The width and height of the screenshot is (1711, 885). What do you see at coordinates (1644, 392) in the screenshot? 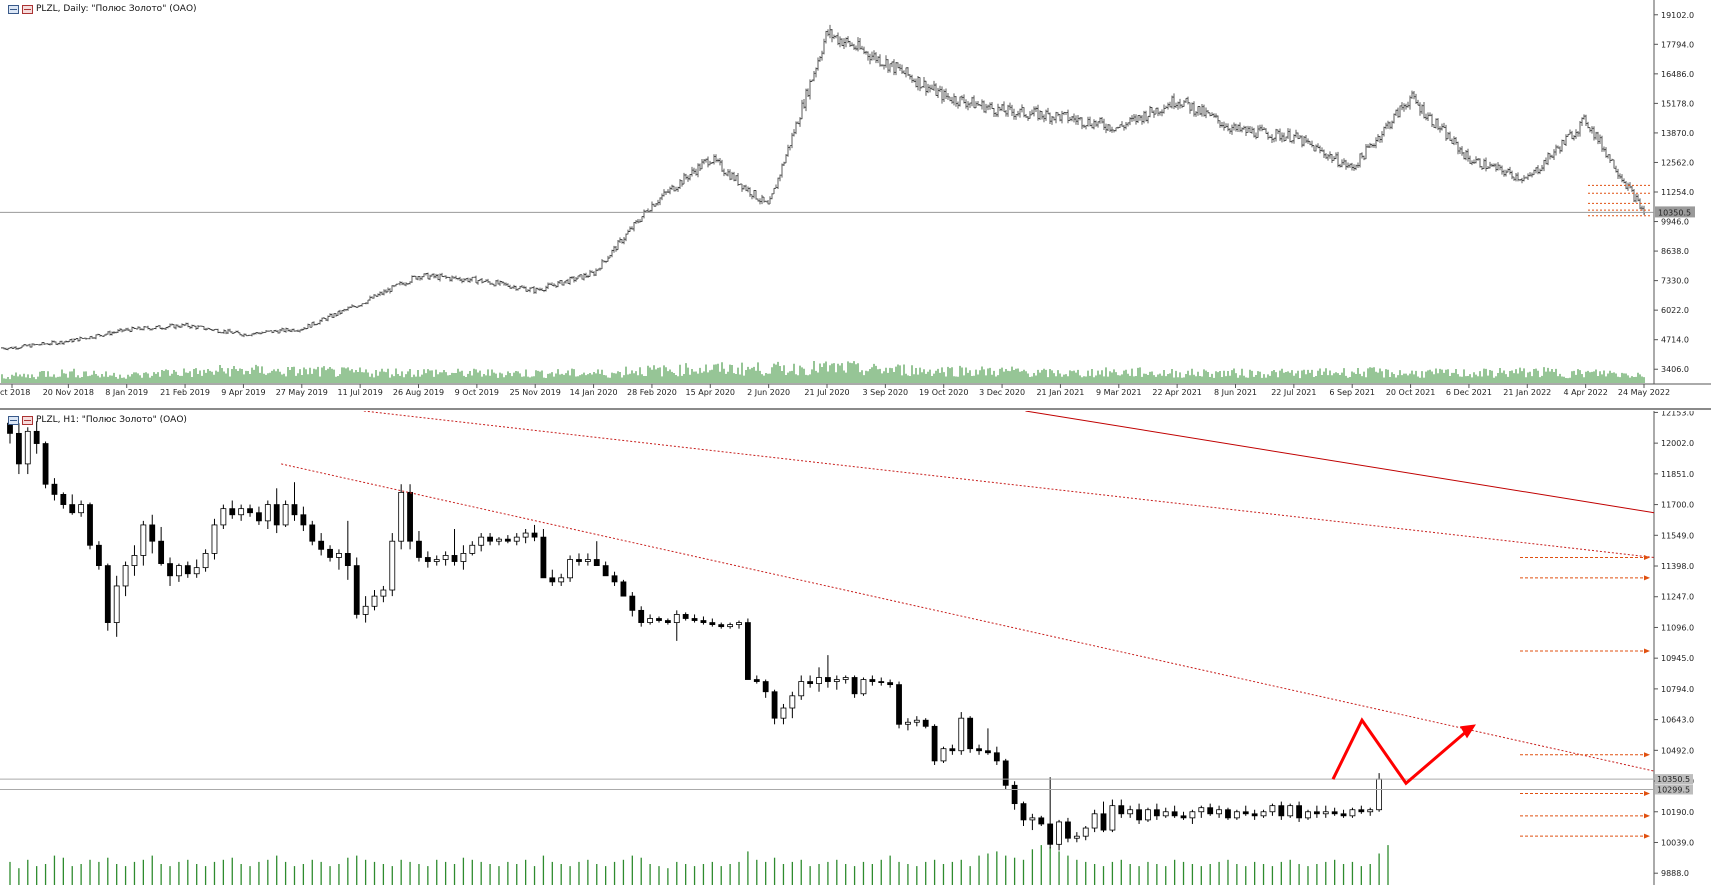
I see `time-tick-label: 24 May 2022` at bounding box center [1644, 392].